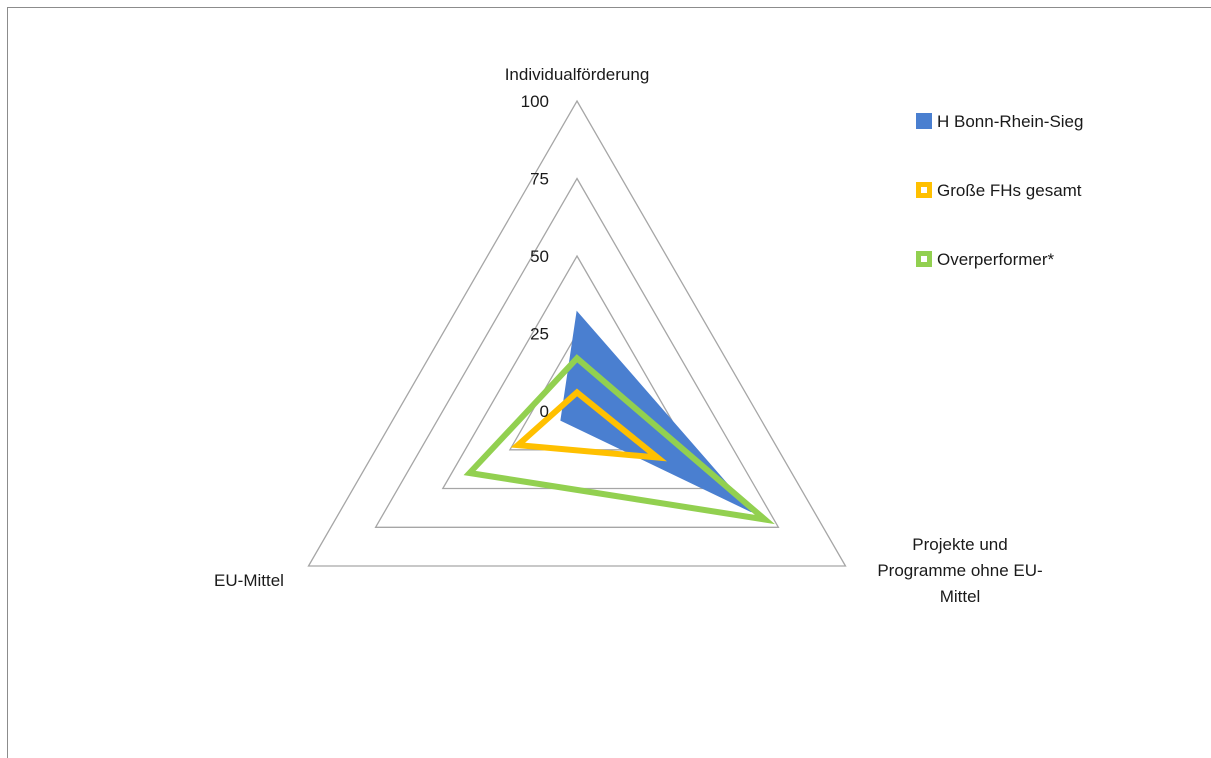 This screenshot has height=758, width=1211. What do you see at coordinates (249, 580) in the screenshot?
I see `axis-label: EU-Mittel` at bounding box center [249, 580].